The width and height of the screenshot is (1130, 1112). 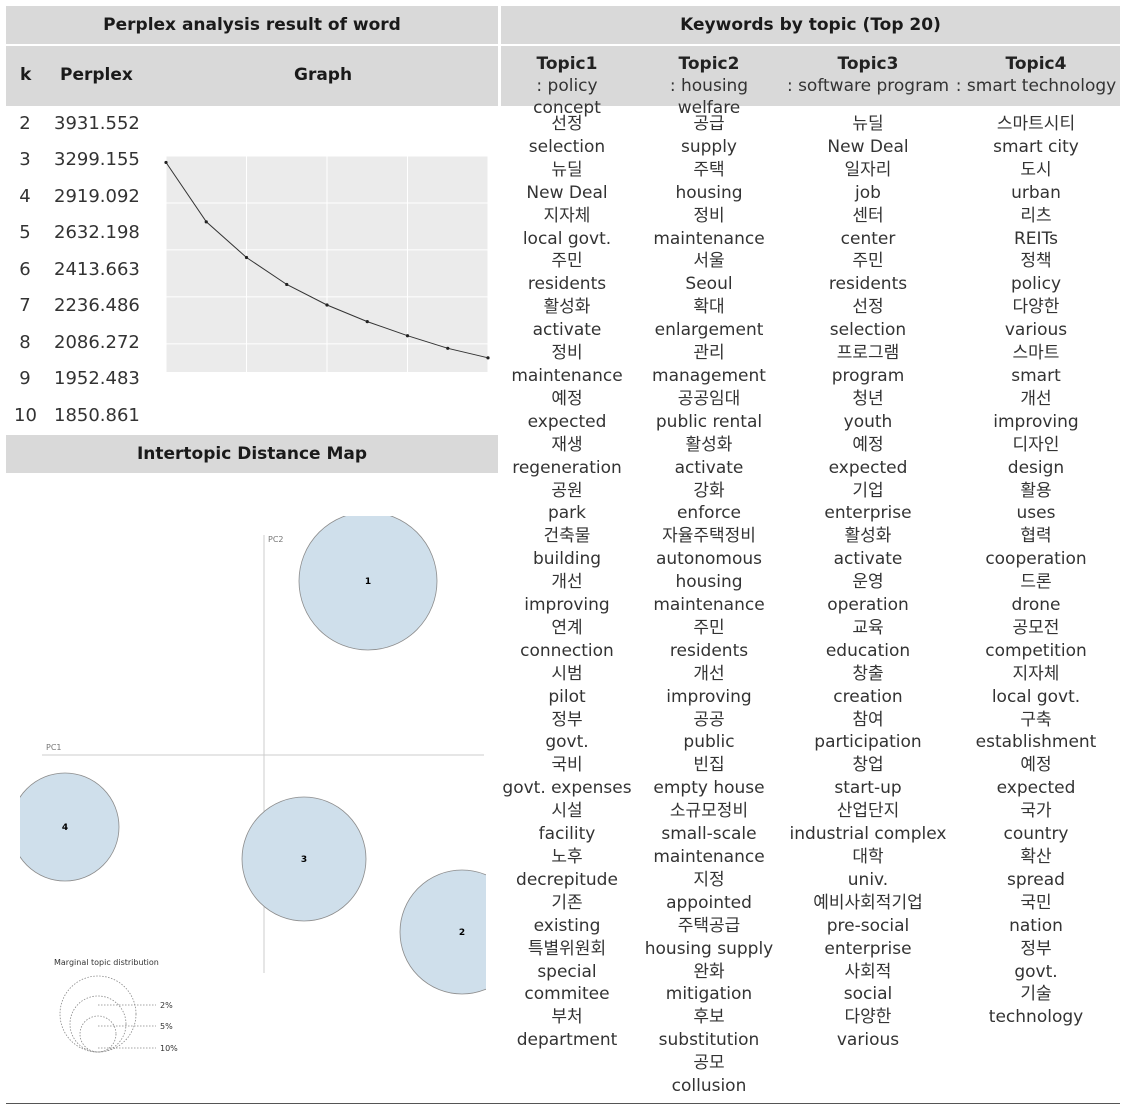 I want to click on keyword-item: 예비사회적기업, so click(x=868, y=902).